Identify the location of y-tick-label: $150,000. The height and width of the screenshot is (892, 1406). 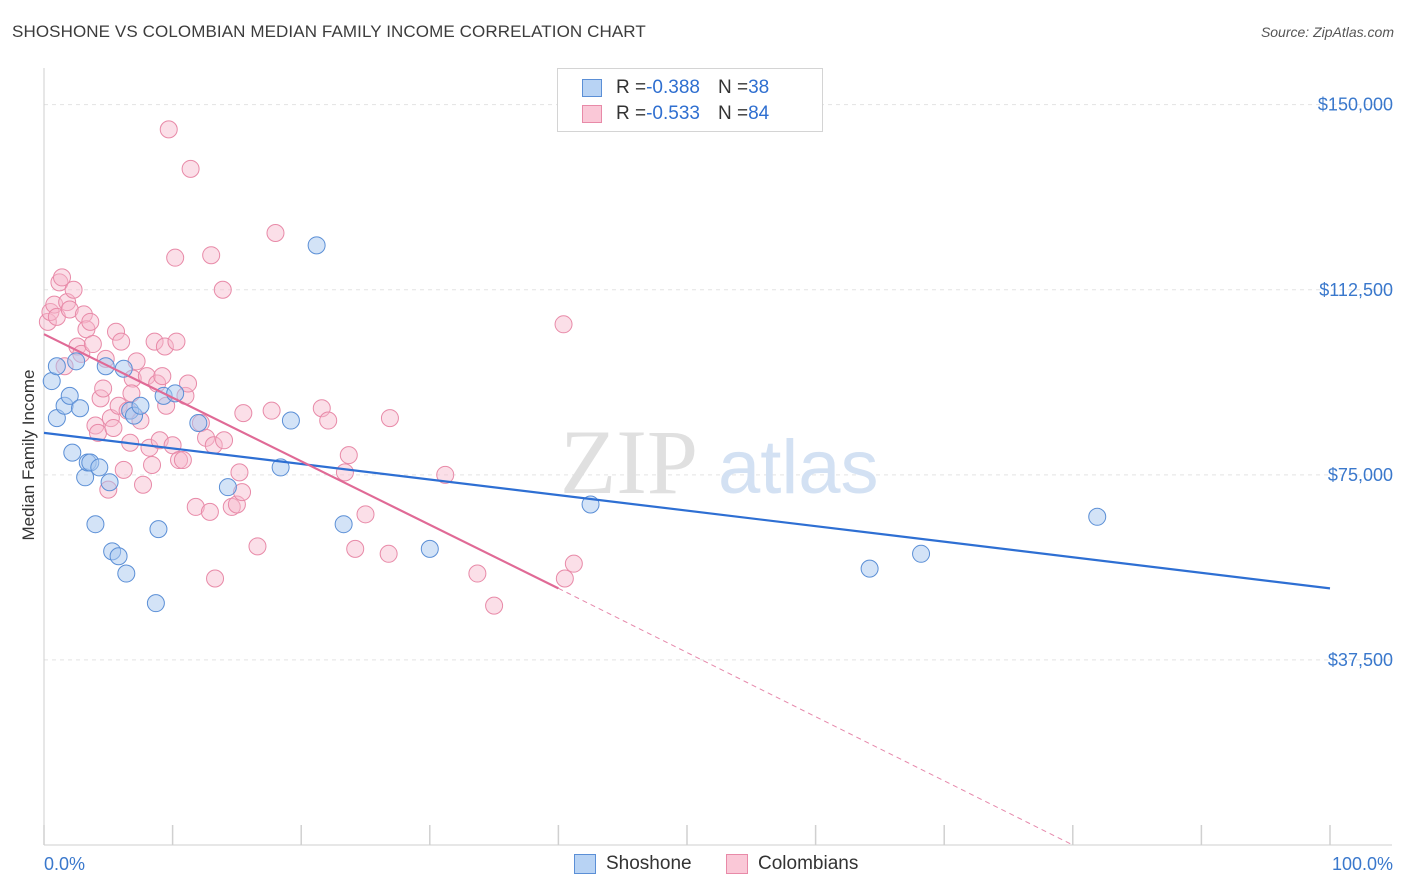
(1355, 105).